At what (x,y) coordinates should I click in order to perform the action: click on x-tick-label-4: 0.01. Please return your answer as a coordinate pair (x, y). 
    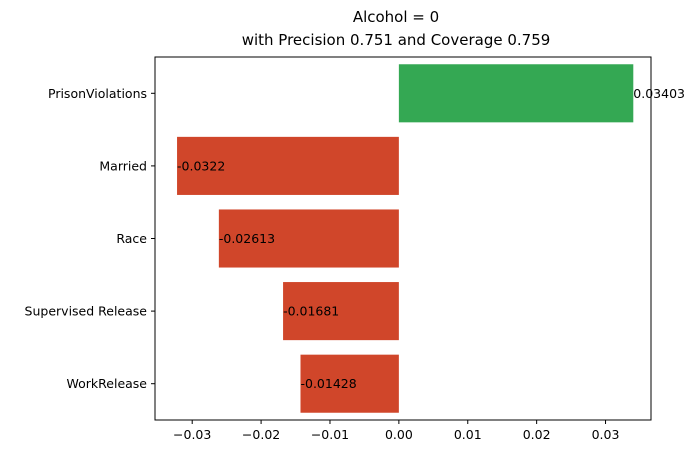
    Looking at the image, I should click on (468, 434).